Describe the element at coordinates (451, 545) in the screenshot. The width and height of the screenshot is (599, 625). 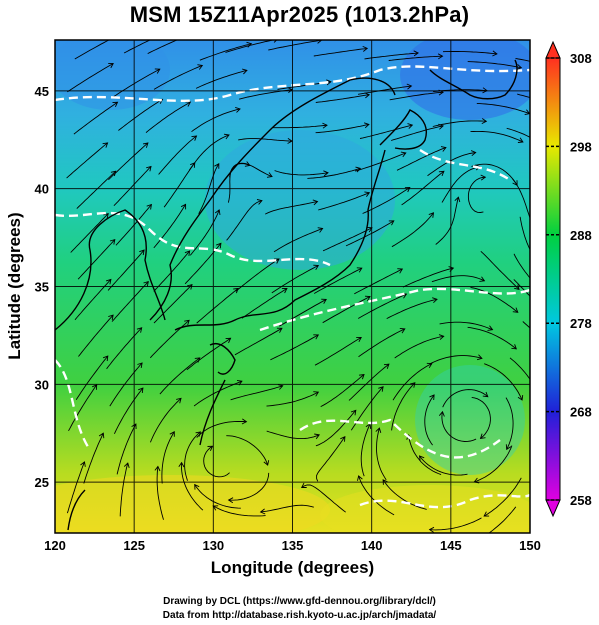
I see `x-tick-label: 145` at that location.